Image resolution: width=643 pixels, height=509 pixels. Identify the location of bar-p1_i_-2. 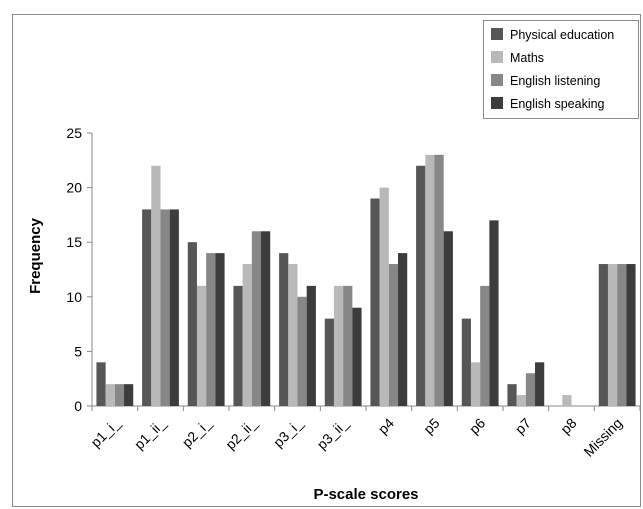
(119, 395).